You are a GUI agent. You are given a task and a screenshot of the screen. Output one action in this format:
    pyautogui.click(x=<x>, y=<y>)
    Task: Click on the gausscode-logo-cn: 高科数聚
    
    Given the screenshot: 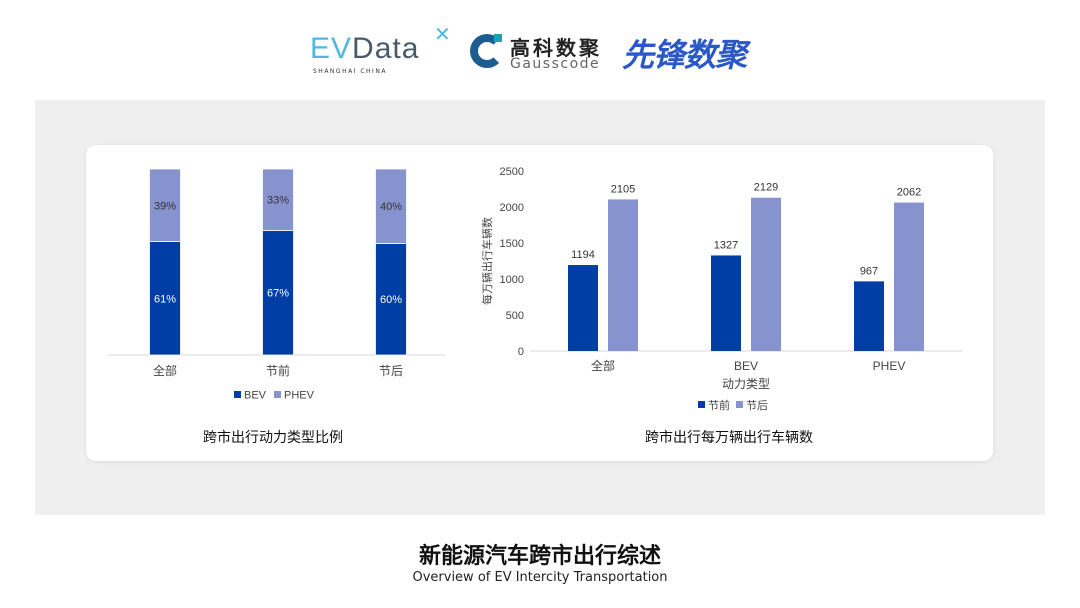 What is the action you would take?
    pyautogui.click(x=556, y=48)
    